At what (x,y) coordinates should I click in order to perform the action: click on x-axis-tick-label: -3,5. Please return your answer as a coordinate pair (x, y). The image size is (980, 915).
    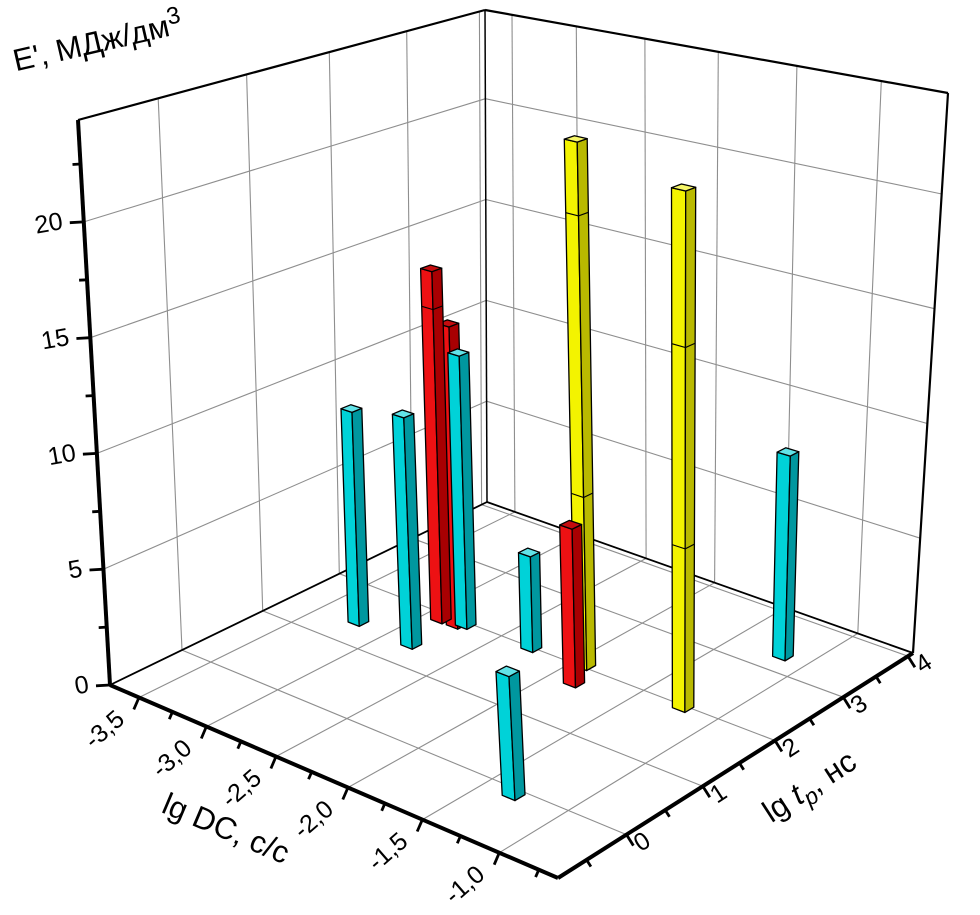
    Looking at the image, I should click on (104, 729).